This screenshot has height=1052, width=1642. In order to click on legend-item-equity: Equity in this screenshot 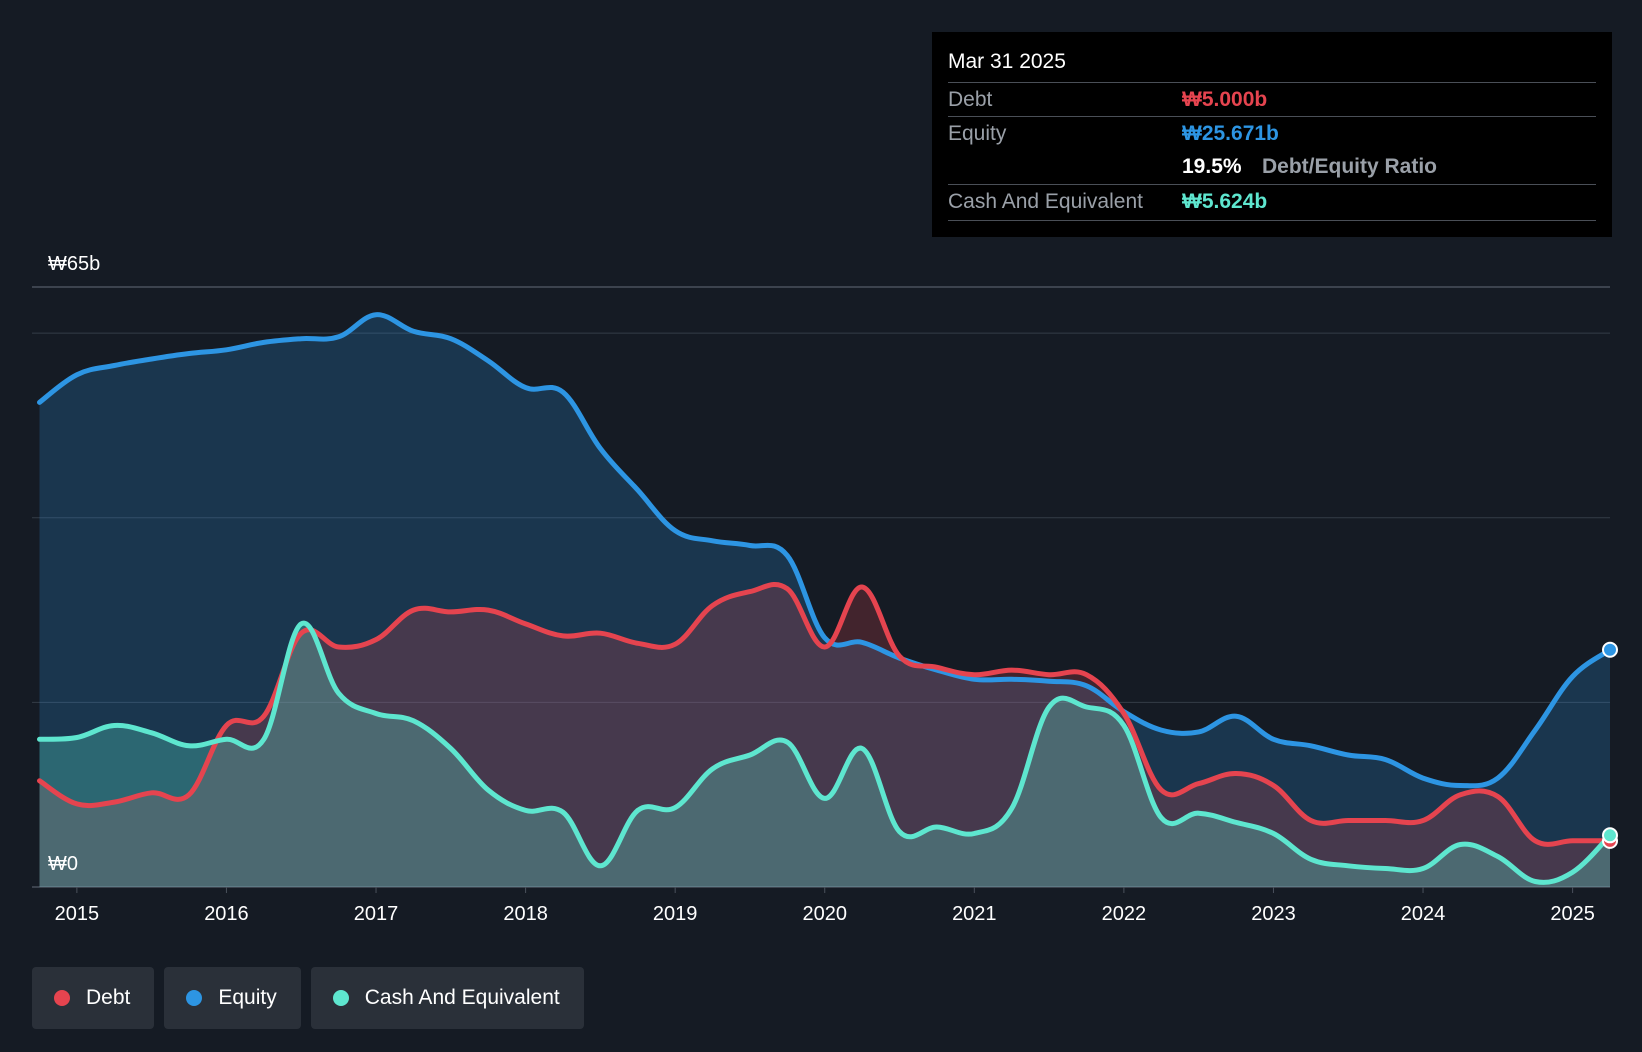, I will do `click(232, 998)`.